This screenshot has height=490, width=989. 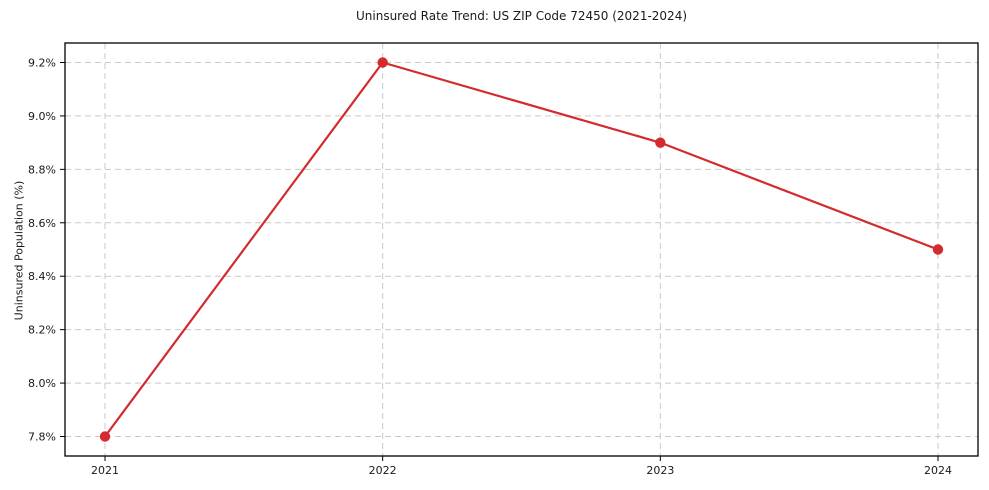 What do you see at coordinates (42, 223) in the screenshot?
I see `y-tick-label: 8.6%` at bounding box center [42, 223].